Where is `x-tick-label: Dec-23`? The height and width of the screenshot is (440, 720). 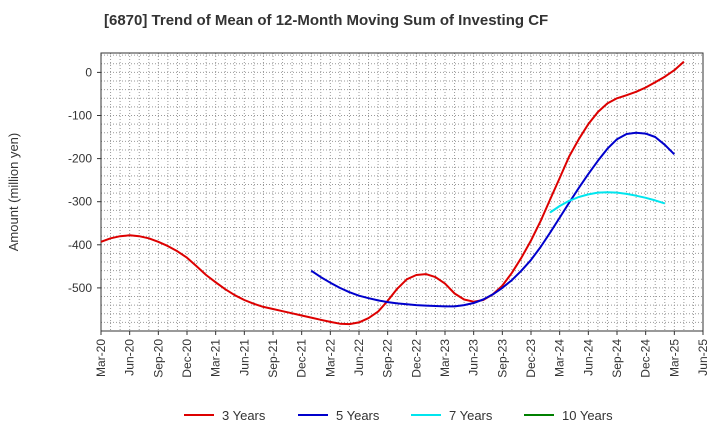 x-tick-label: Dec-23 is located at coordinates (531, 358).